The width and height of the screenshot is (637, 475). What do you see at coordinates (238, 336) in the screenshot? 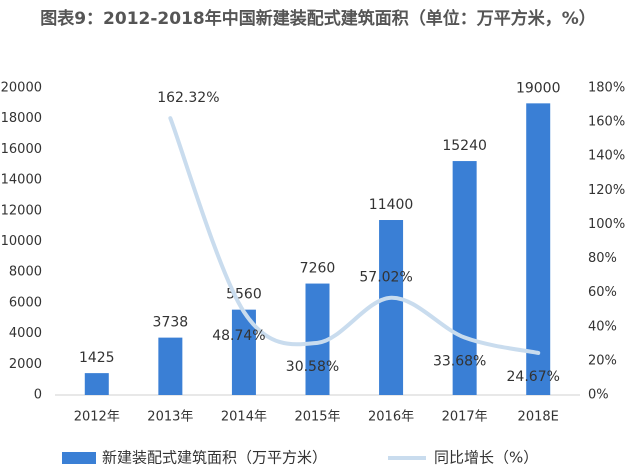
I see `line-value-label: 48.74%` at bounding box center [238, 336].